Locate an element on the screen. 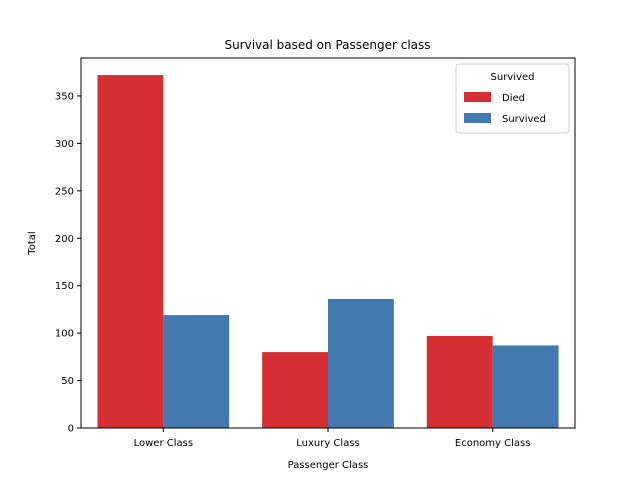 Image resolution: width=640 pixels, height=480 pixels. y-tick-label: 350 is located at coordinates (64, 96).